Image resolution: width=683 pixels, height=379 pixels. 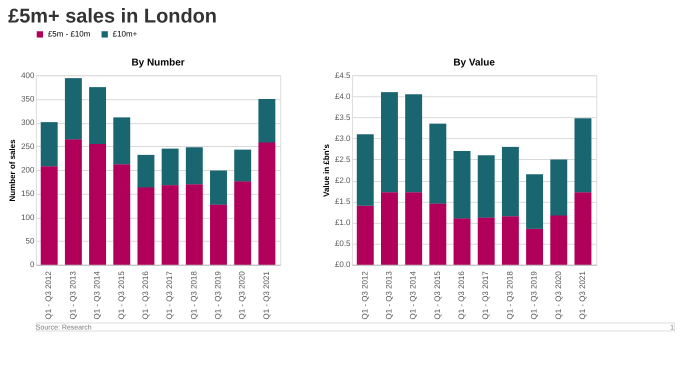 What do you see at coordinates (343, 265) in the screenshot?
I see `y-tick-label: £0.0` at bounding box center [343, 265].